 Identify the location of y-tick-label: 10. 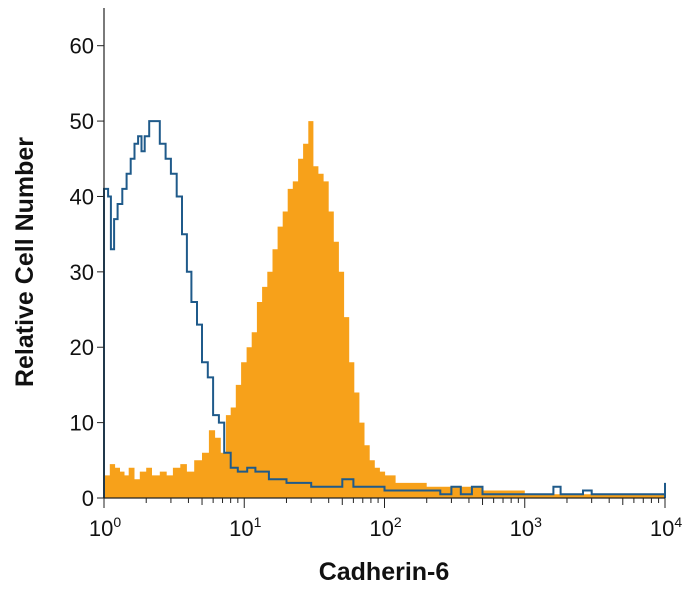
(82, 423).